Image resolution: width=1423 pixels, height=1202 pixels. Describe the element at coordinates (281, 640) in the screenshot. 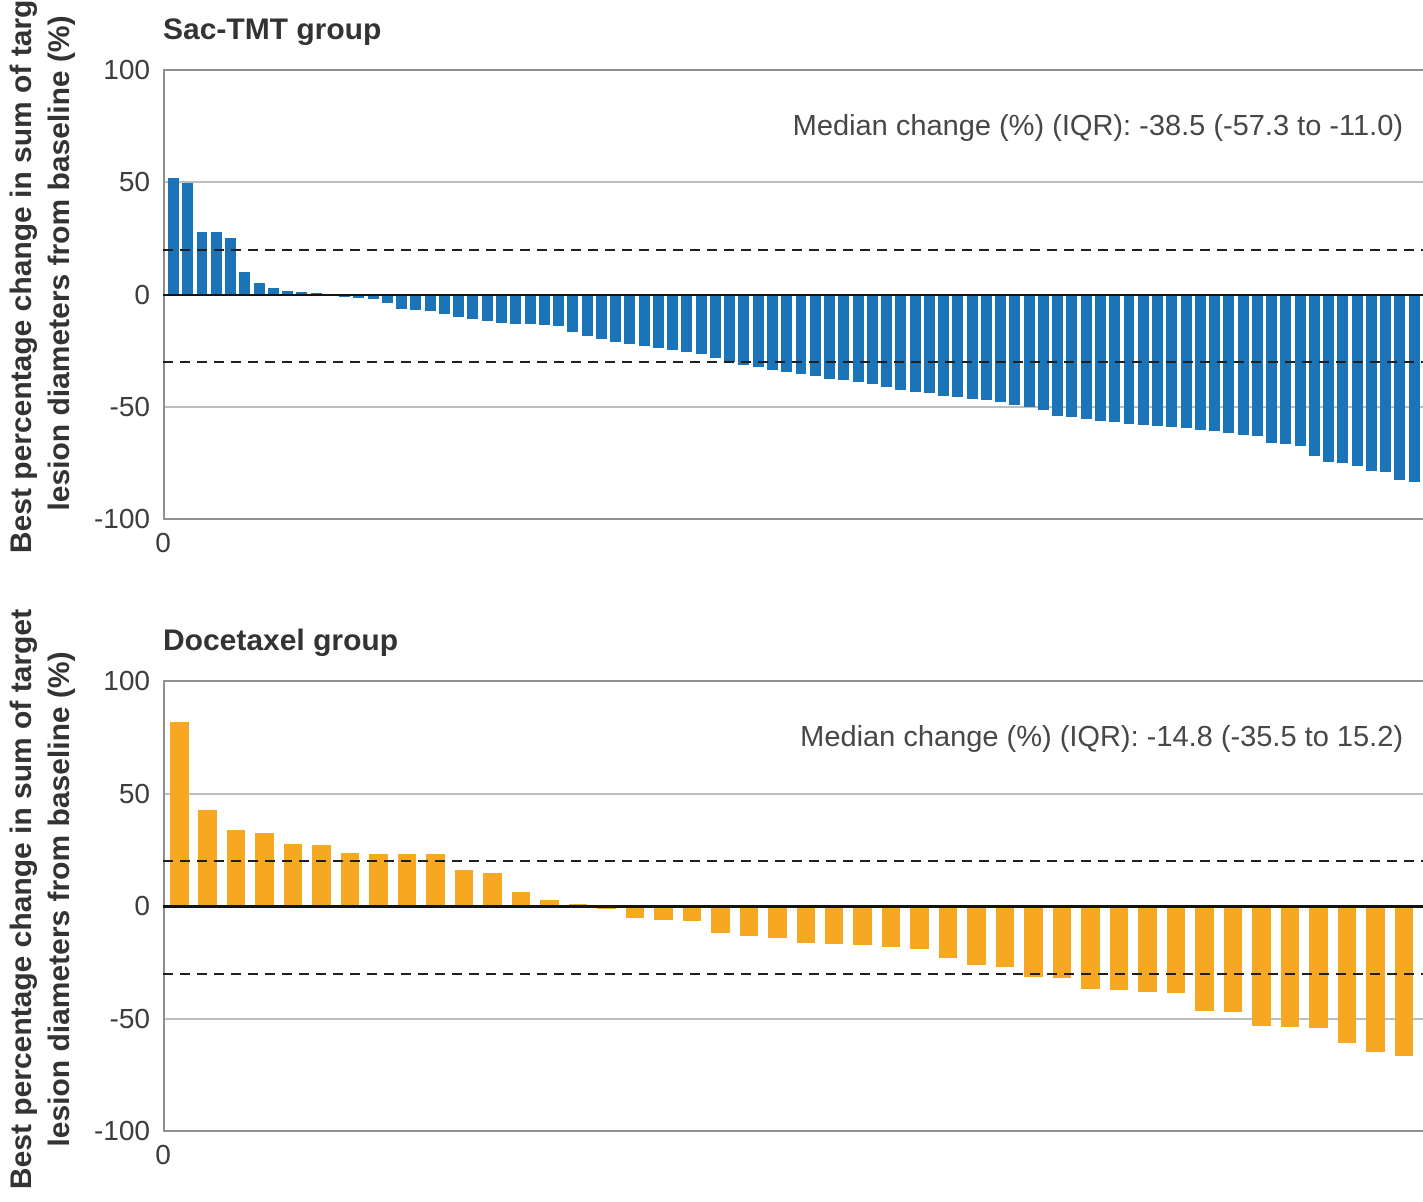

I see `panel-title-docetaxel: Docetaxel group` at that location.